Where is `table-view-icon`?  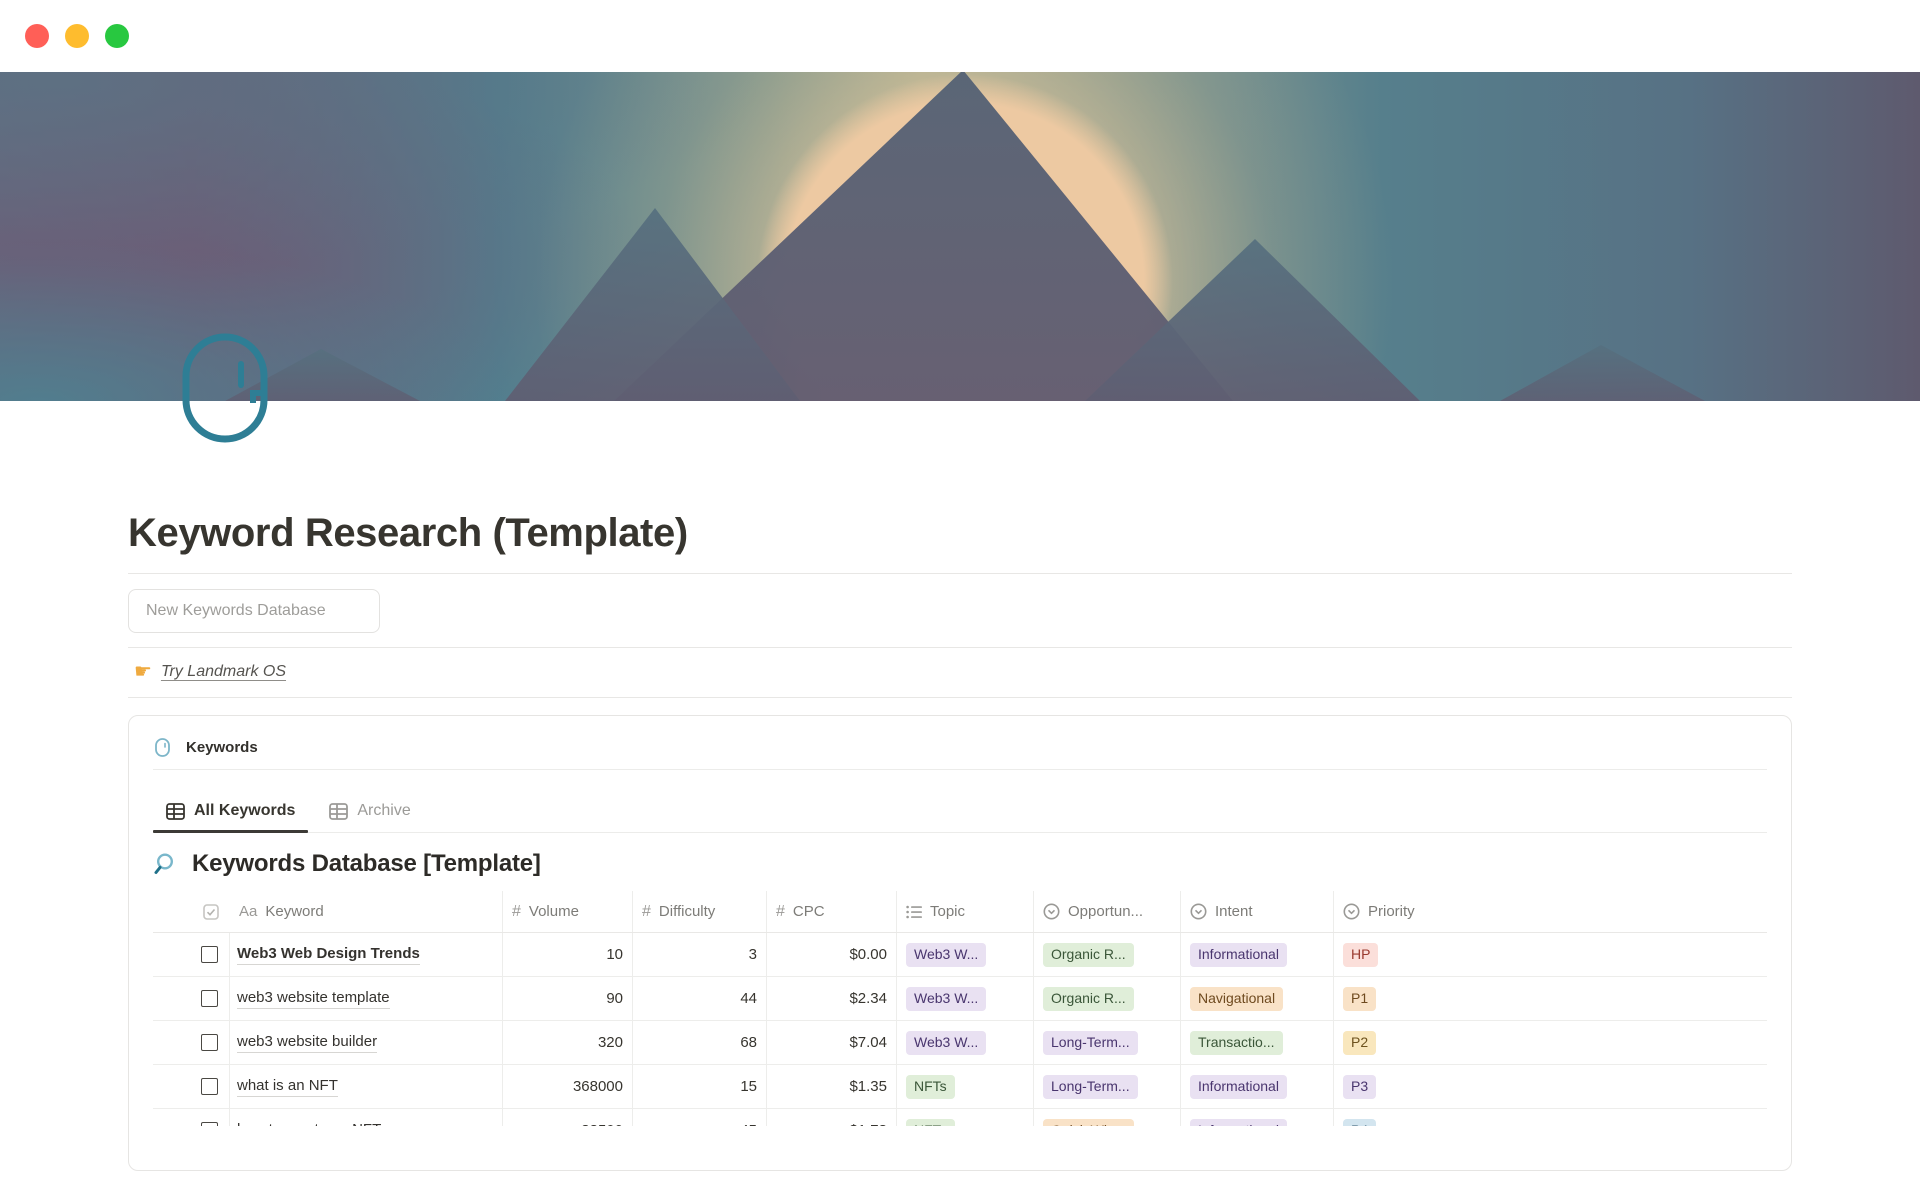
table-view-icon is located at coordinates (175, 811).